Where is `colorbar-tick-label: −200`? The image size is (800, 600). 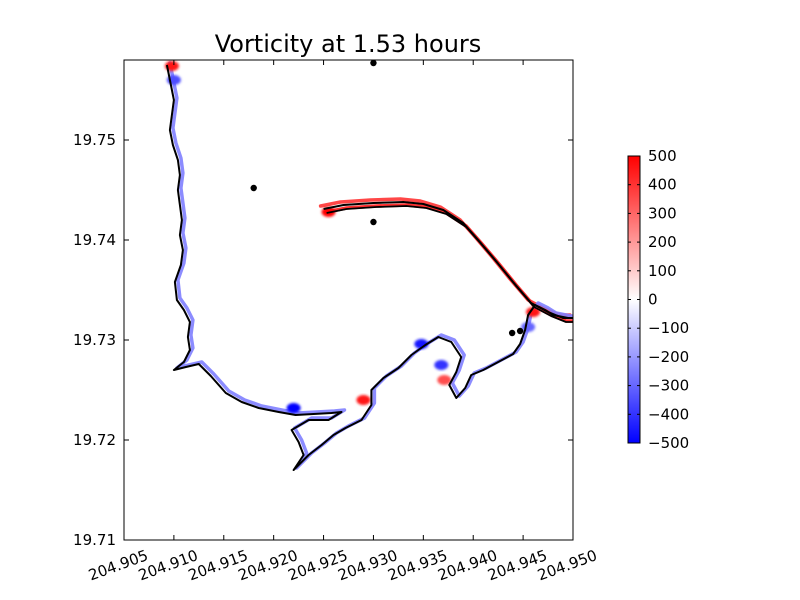
colorbar-tick-label: −200 is located at coordinates (668, 357).